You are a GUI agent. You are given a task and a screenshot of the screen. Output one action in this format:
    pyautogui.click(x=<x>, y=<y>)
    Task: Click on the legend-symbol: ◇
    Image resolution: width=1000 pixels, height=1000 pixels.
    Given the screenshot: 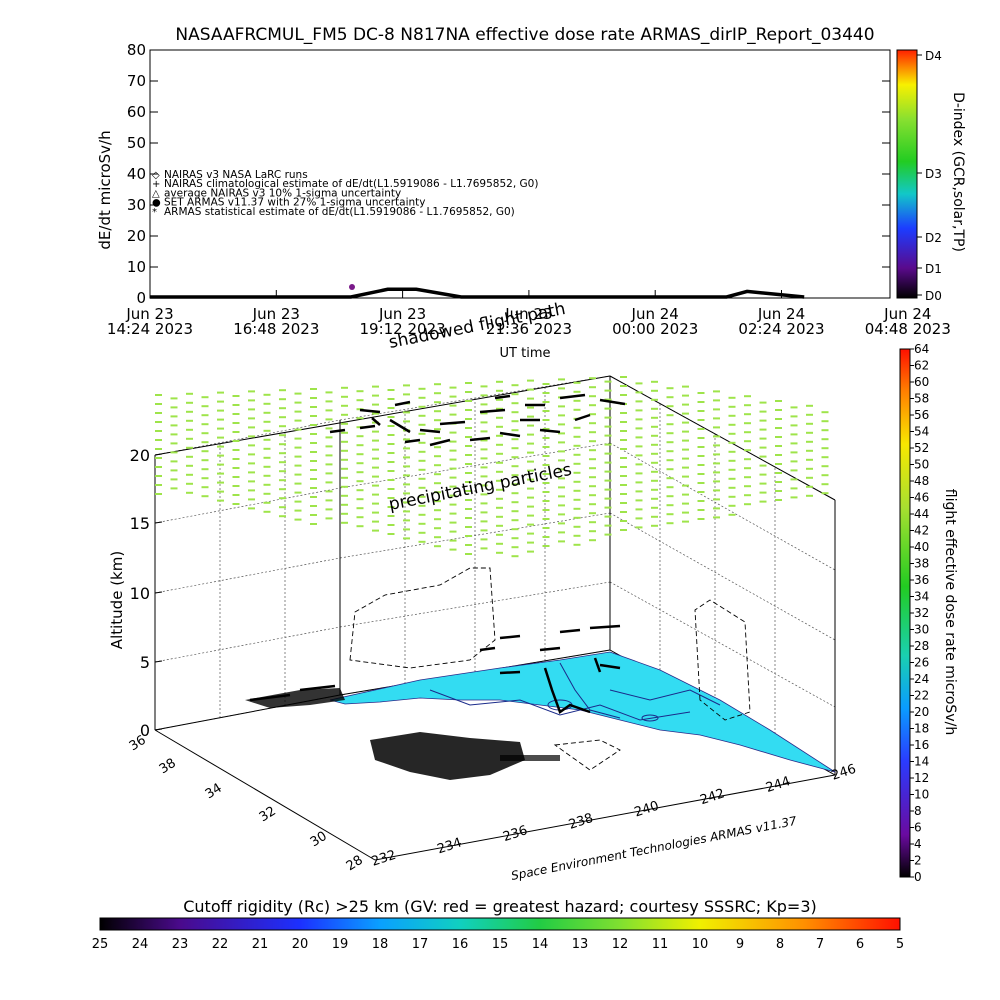 What is the action you would take?
    pyautogui.click(x=156, y=175)
    